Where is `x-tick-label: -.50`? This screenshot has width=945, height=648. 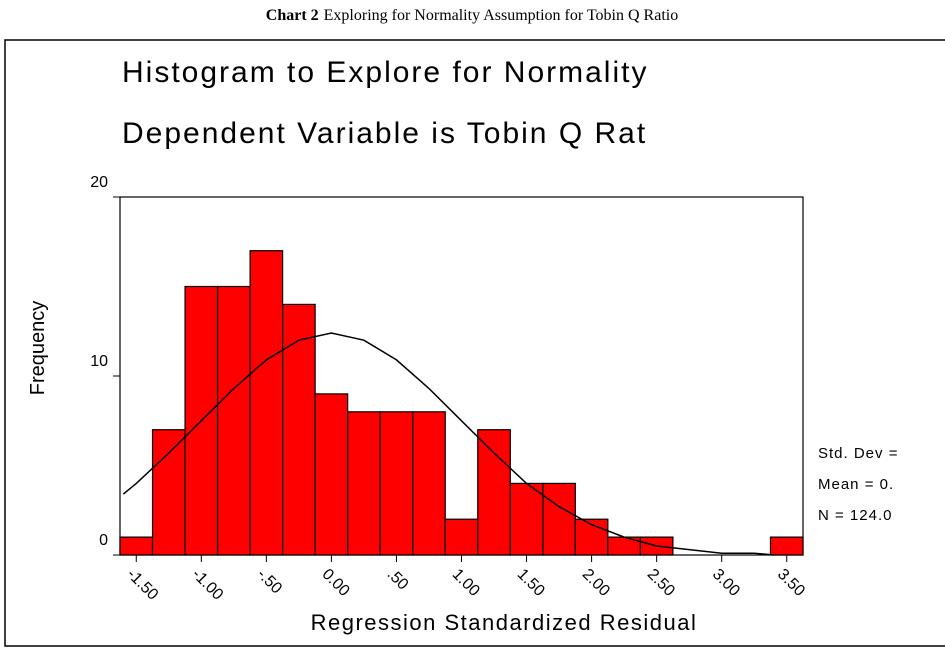
x-tick-label: -.50 is located at coordinates (270, 582).